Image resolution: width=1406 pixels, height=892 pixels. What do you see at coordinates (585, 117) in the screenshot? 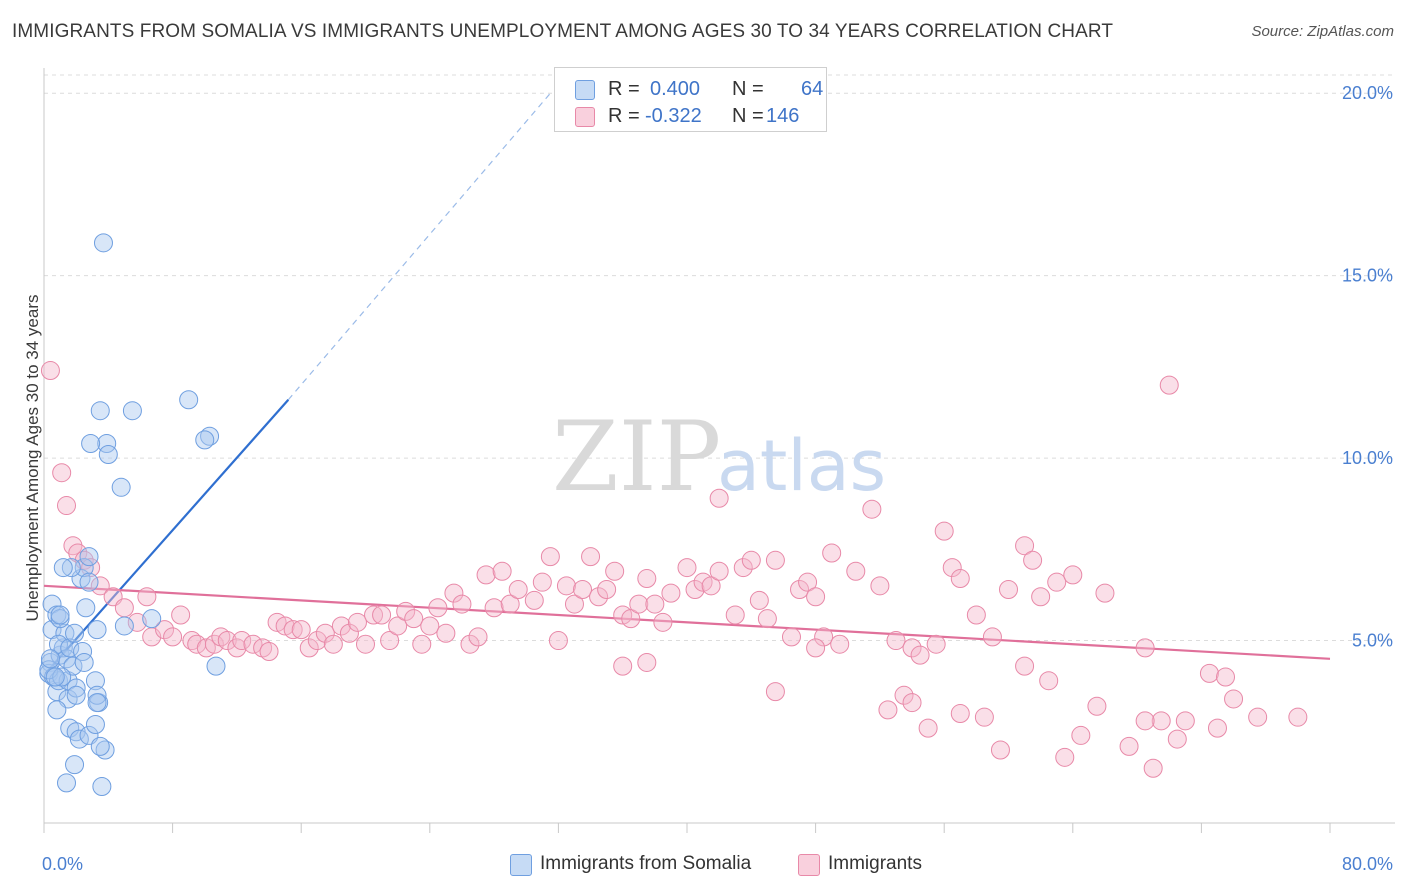
I see `legend-swatch-immigrants` at bounding box center [585, 117].